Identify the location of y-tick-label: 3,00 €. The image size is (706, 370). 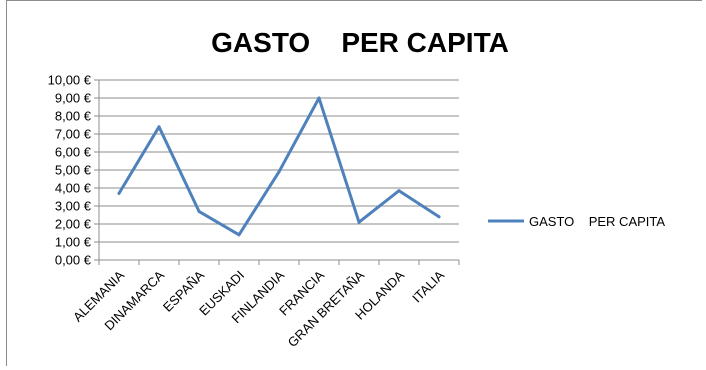
(73, 206).